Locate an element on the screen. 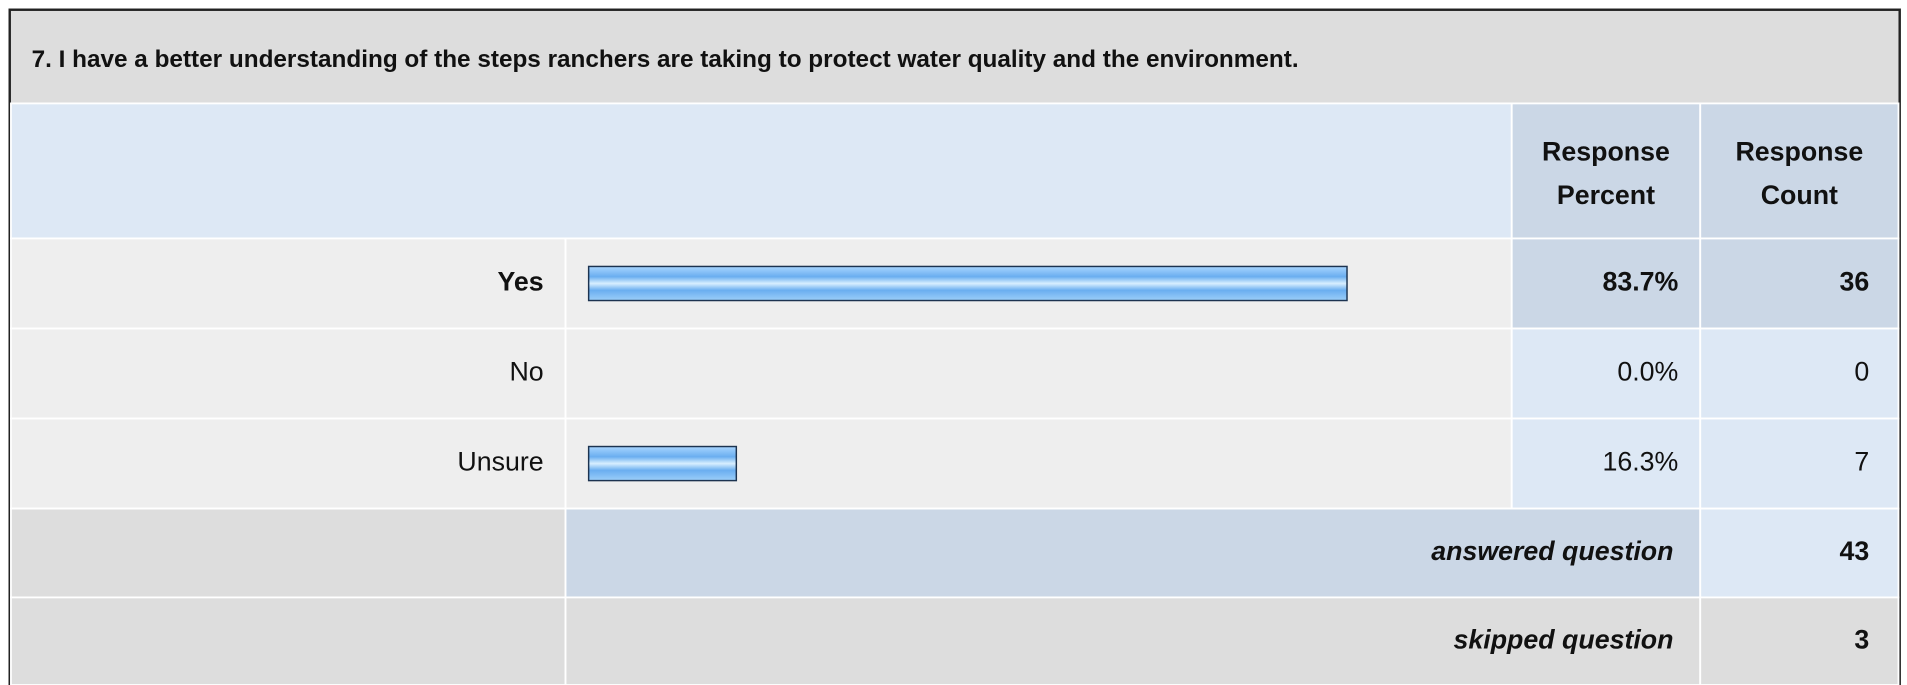 Image resolution: width=1907 pixels, height=685 pixels. response-count: 7 is located at coordinates (1861, 462).